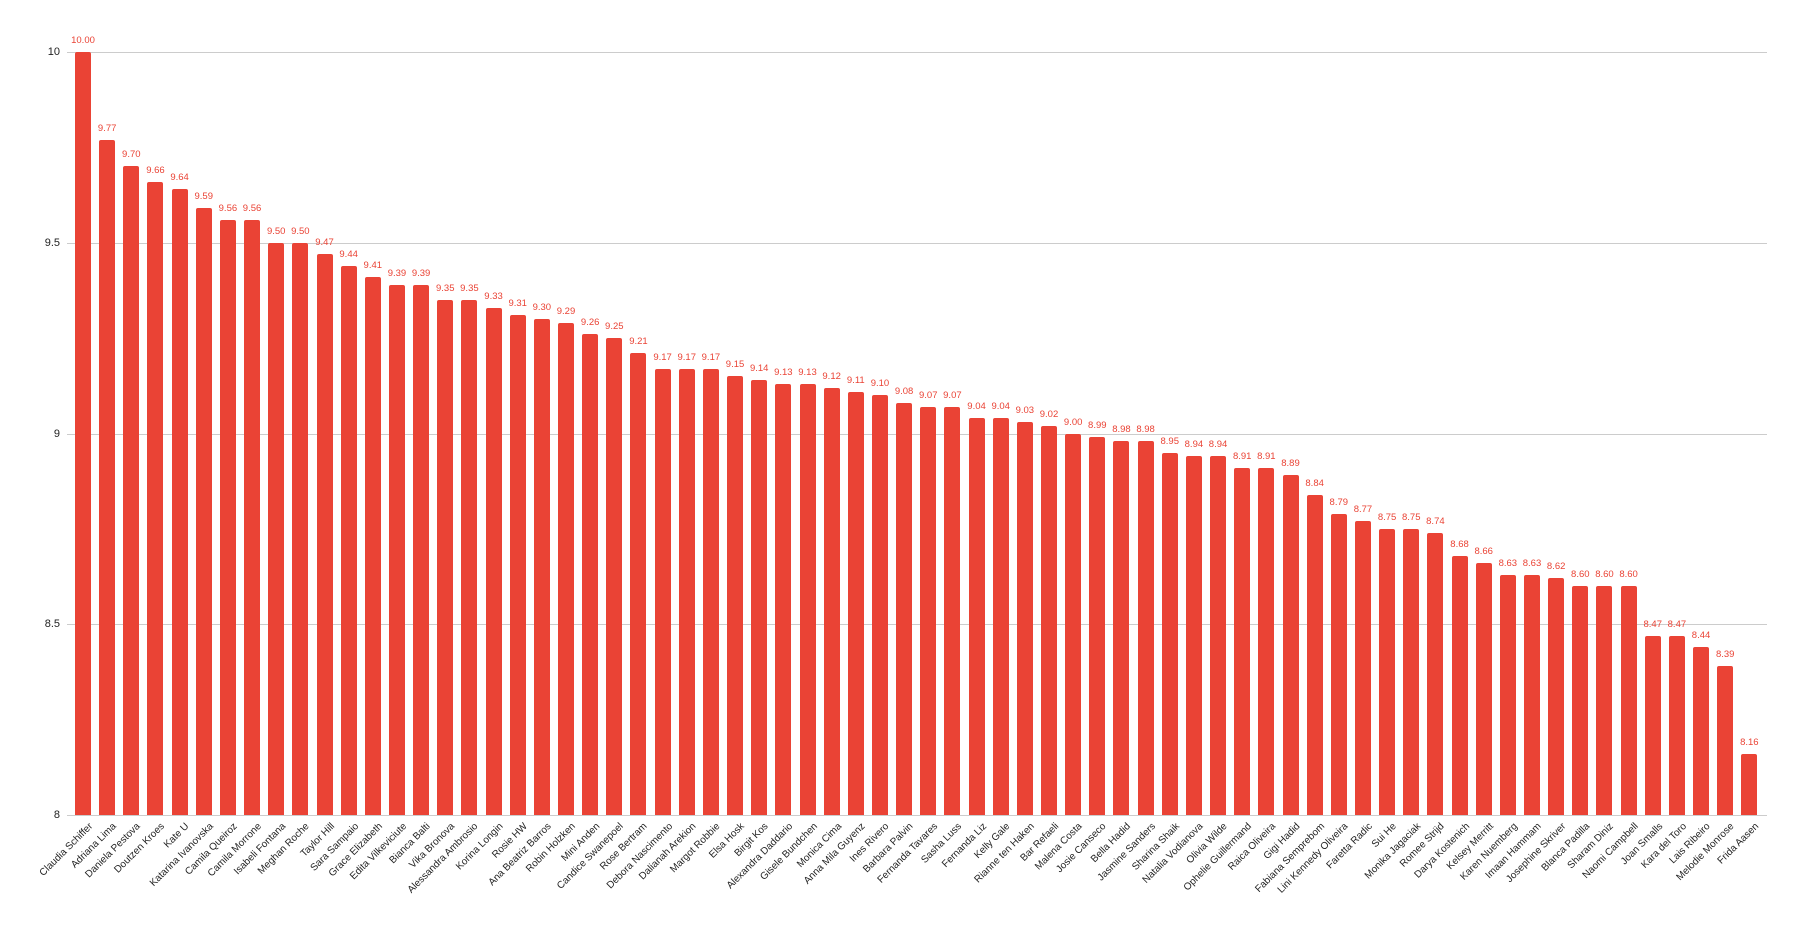  What do you see at coordinates (252, 208) in the screenshot?
I see `data-label: 9.56` at bounding box center [252, 208].